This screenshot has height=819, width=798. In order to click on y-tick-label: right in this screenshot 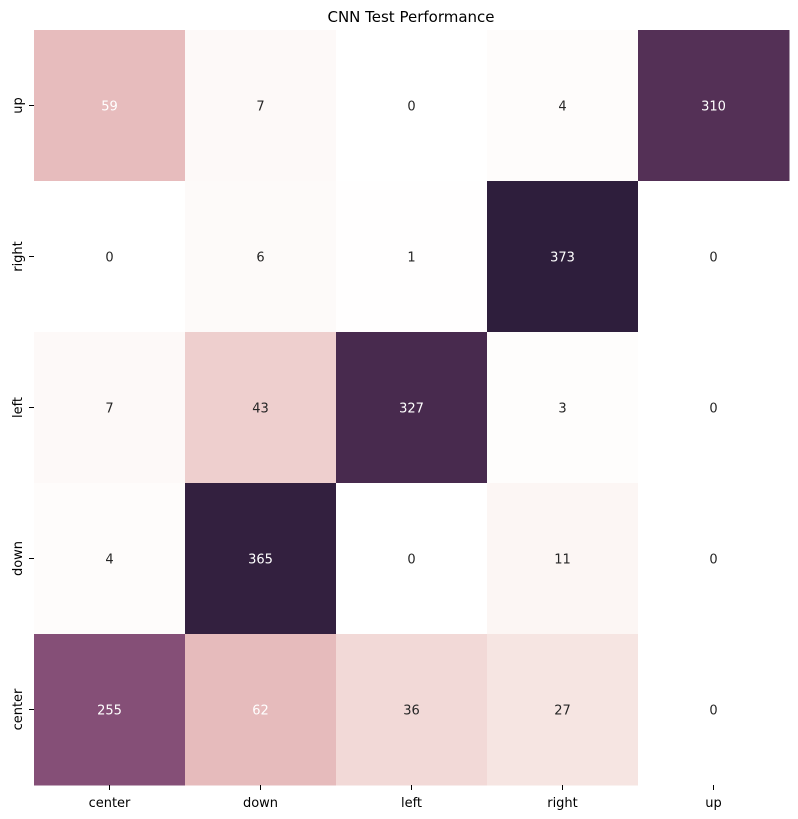, I will do `click(18, 256)`.